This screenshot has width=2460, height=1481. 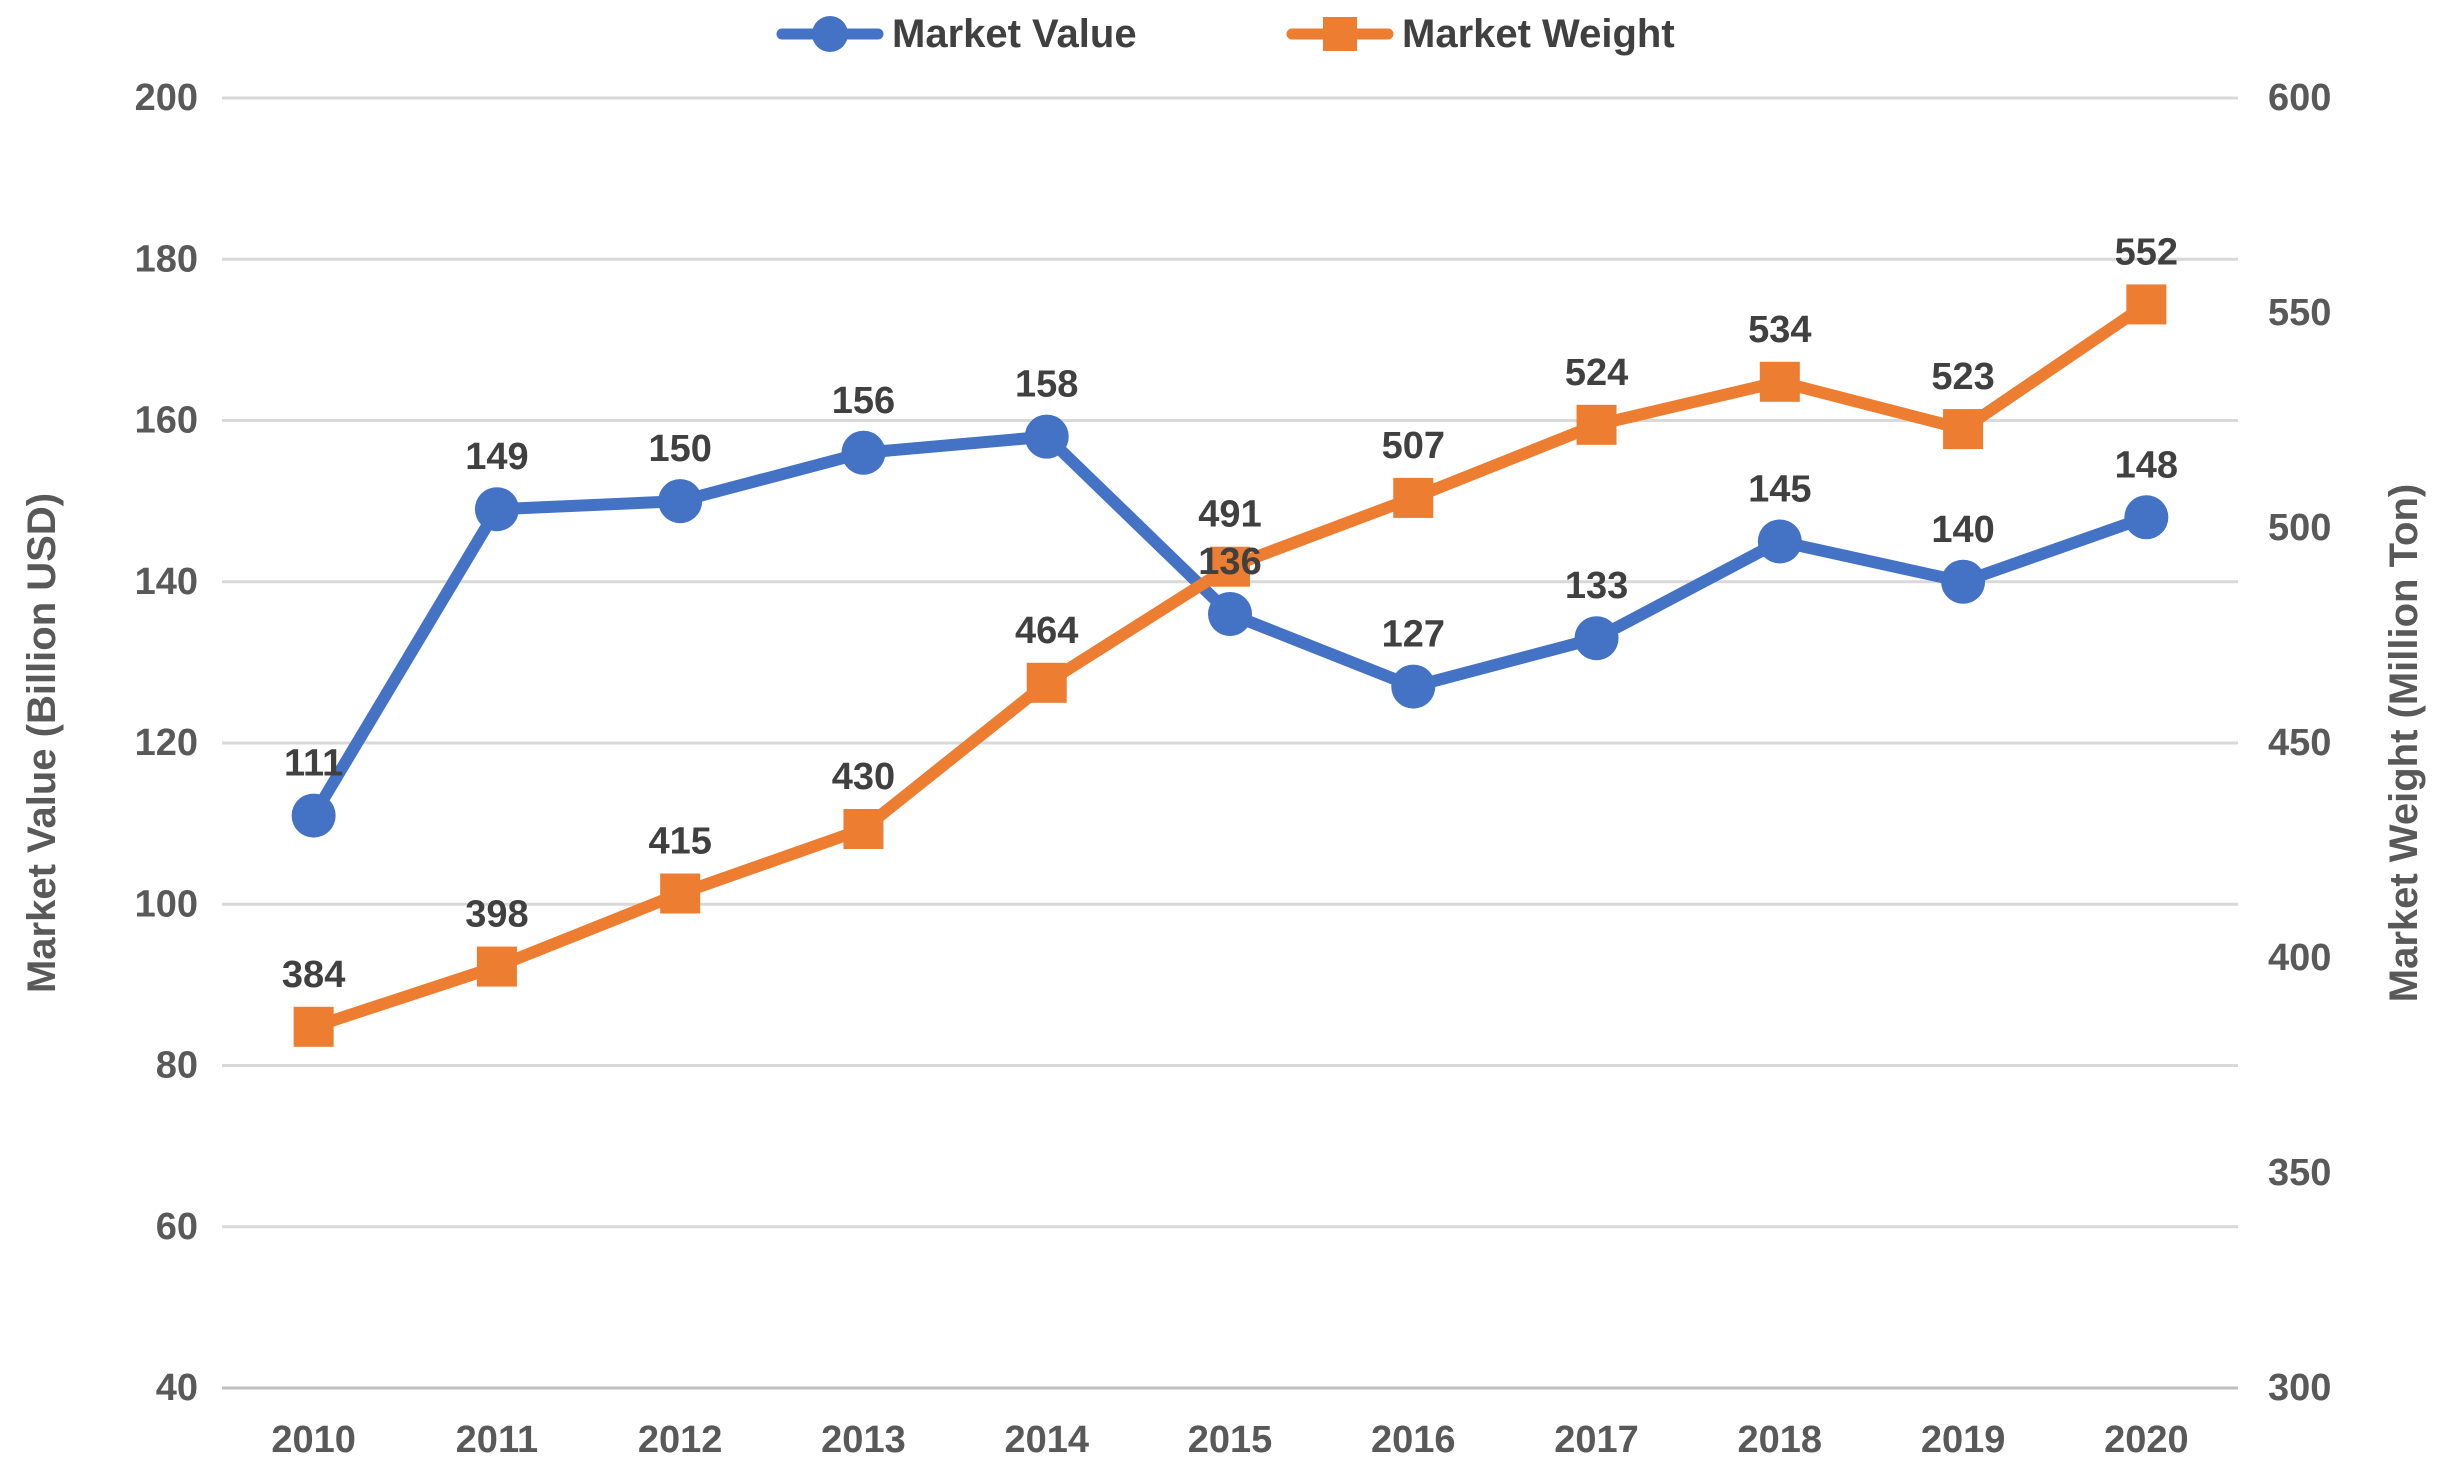 I want to click on x-axis-tick-label: 2011, so click(x=497, y=1440).